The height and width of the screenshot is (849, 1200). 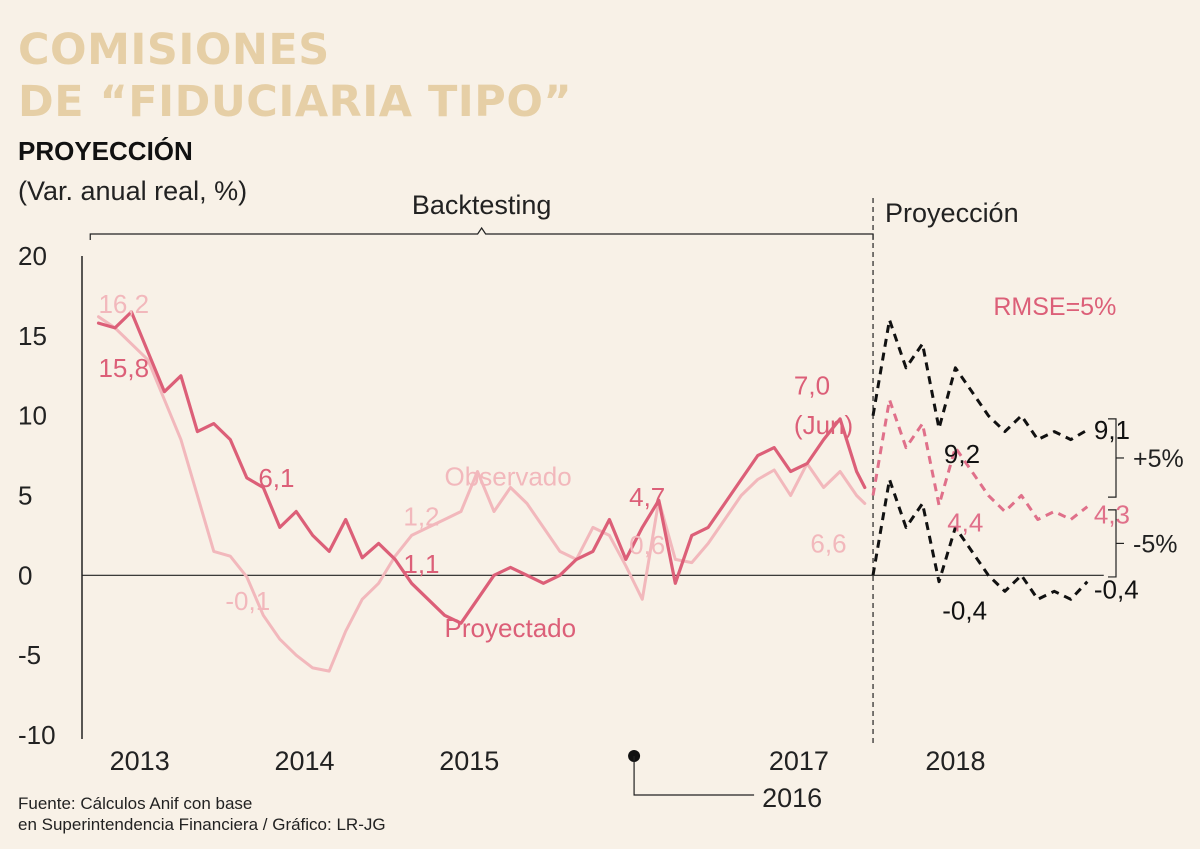 I want to click on x-tick-label-2016: 2016, so click(x=792, y=798).